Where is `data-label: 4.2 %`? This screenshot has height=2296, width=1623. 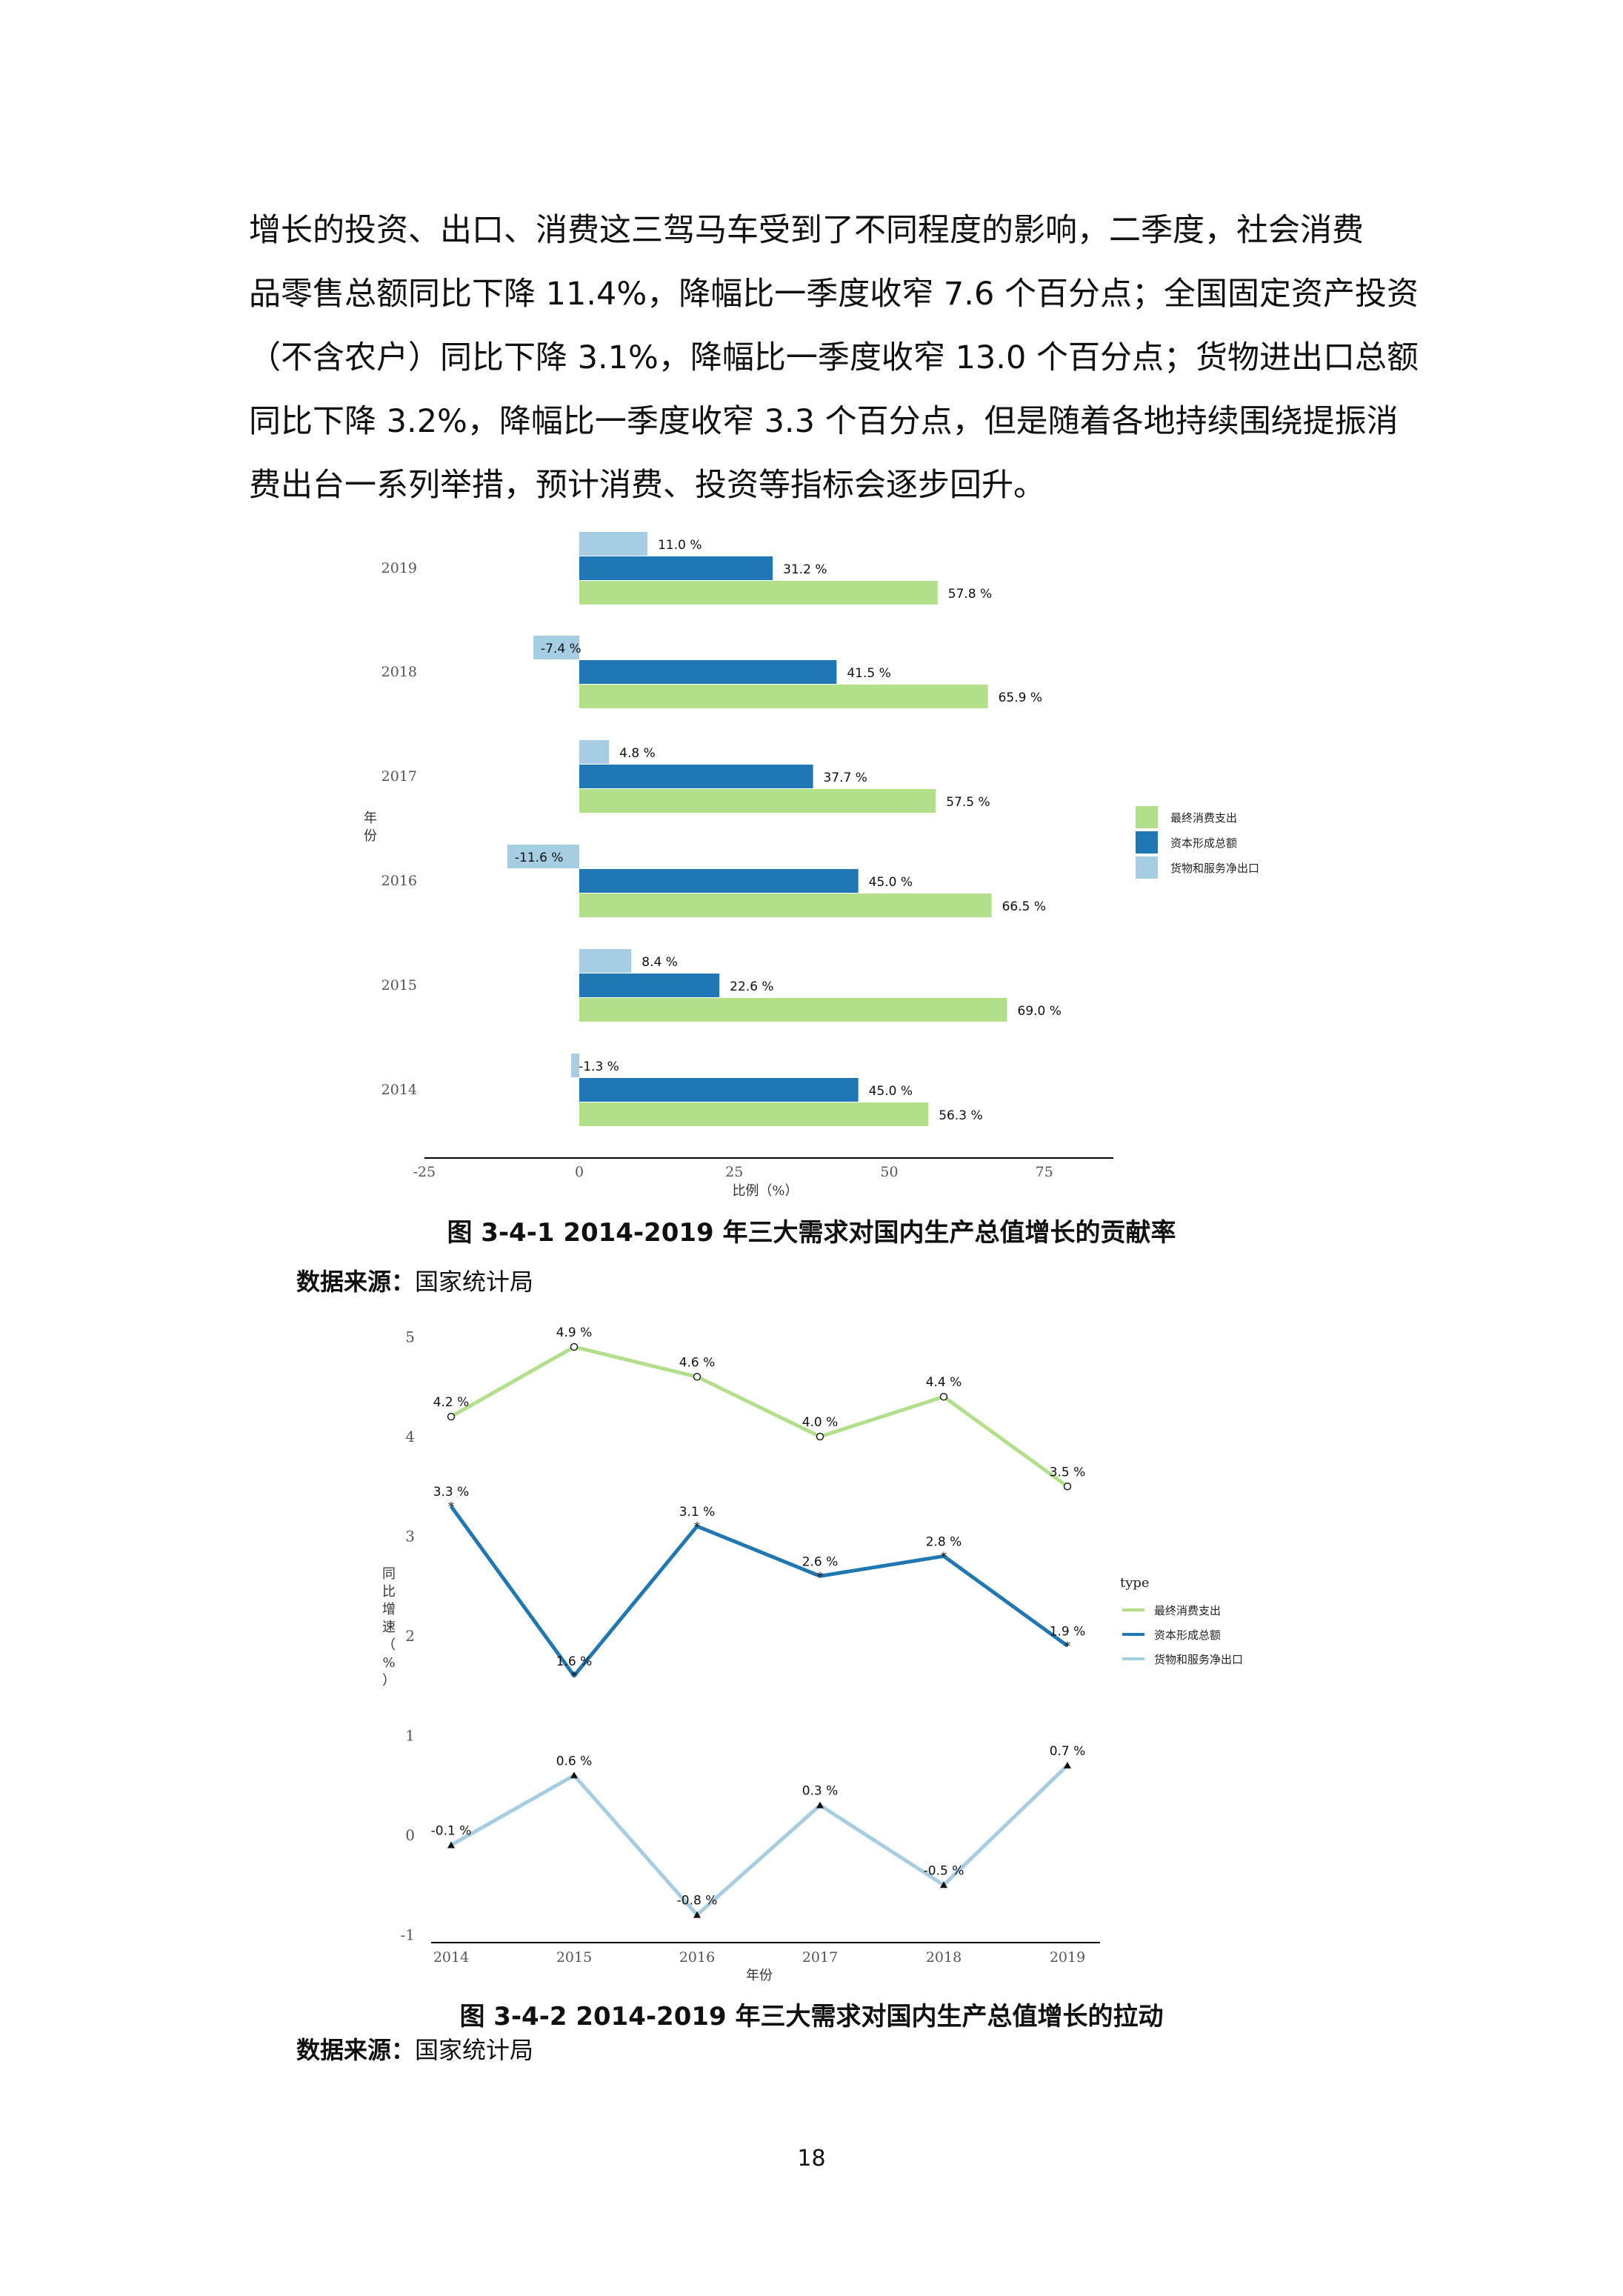
data-label: 4.2 % is located at coordinates (451, 1402).